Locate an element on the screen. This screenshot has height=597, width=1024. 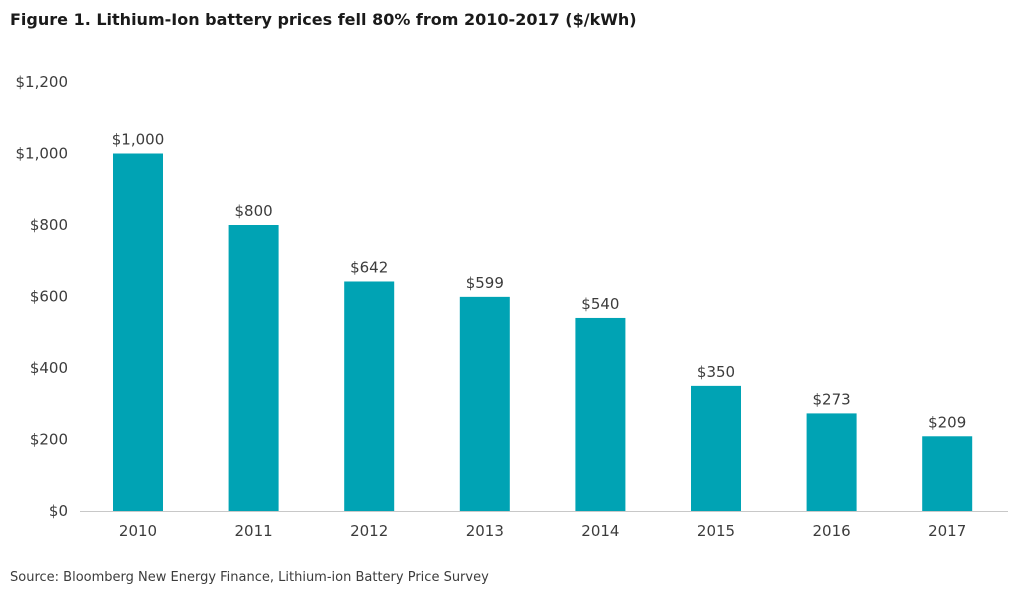
x-tick-label: 2015 is located at coordinates (716, 531).